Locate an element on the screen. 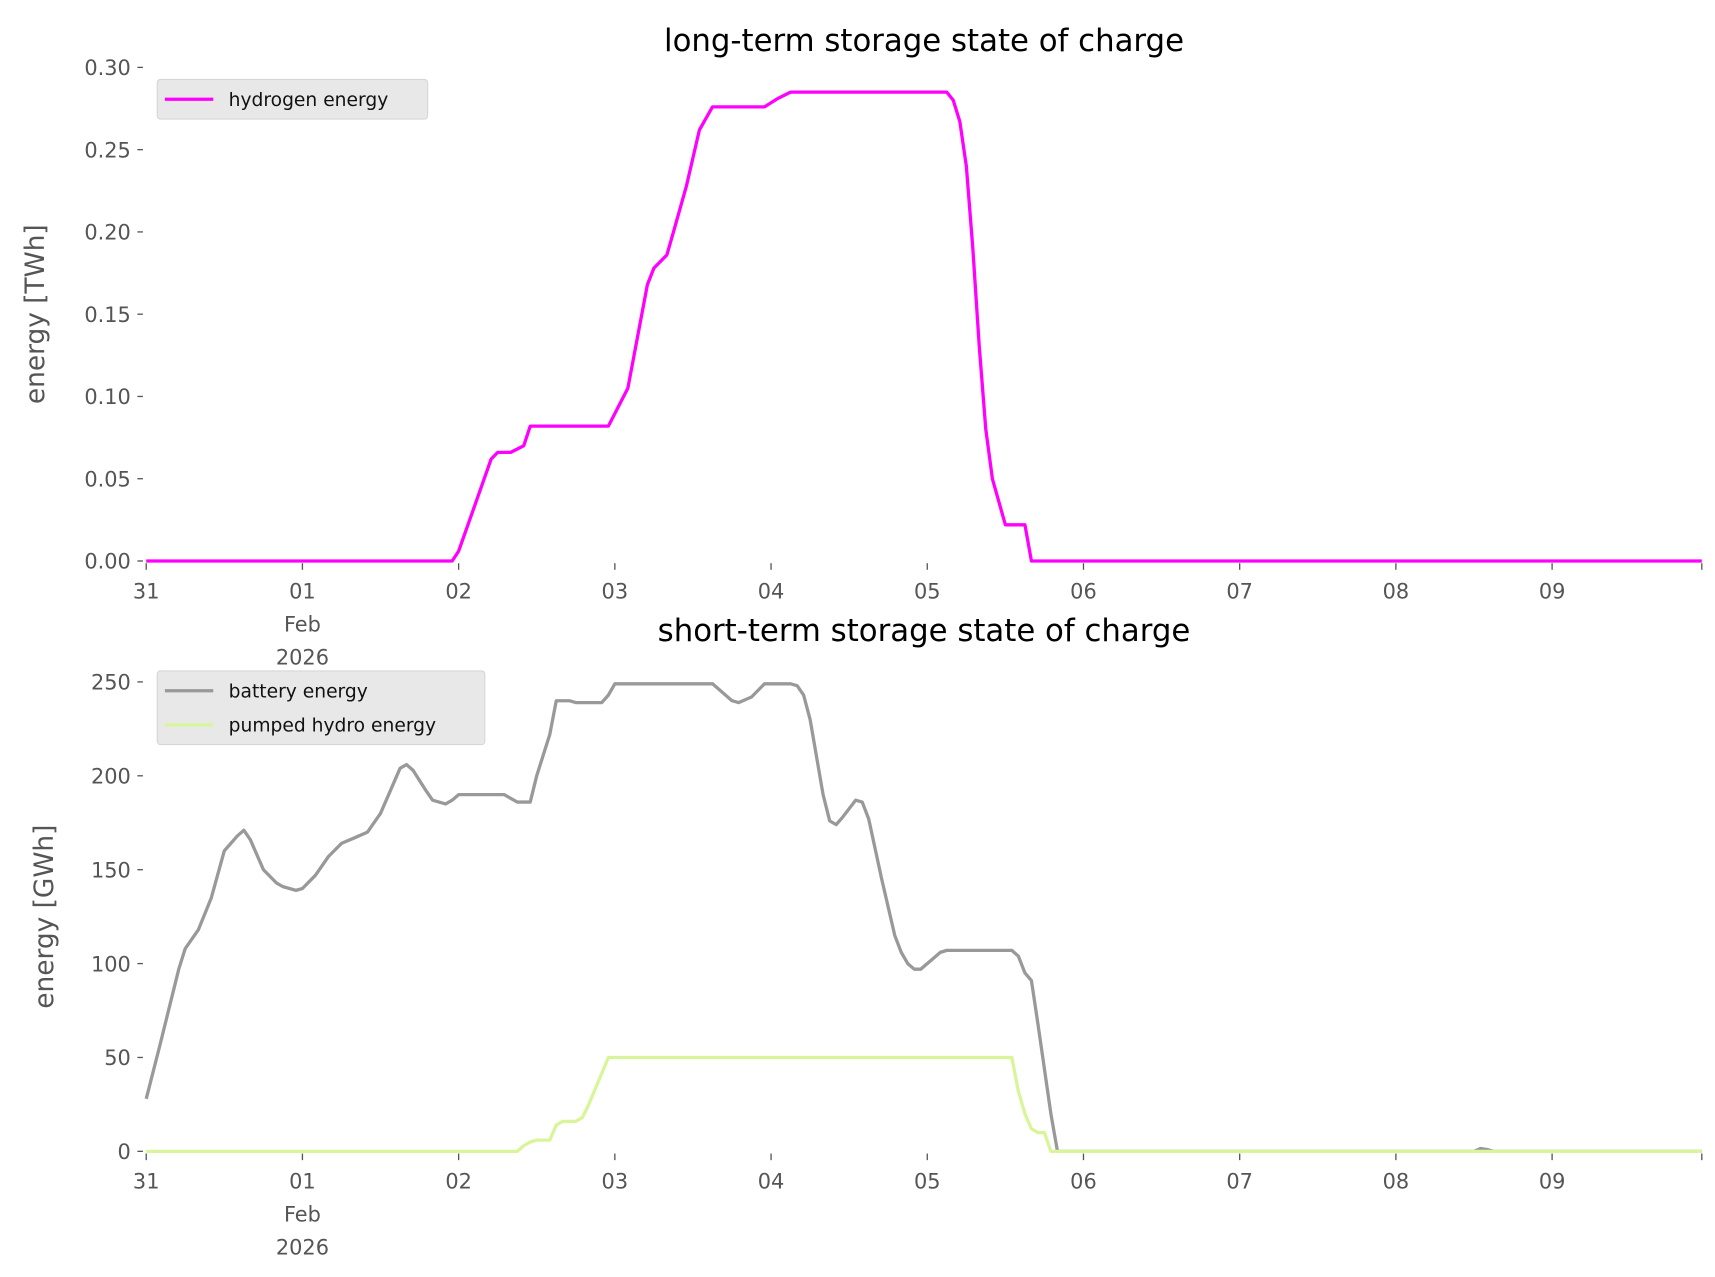 The width and height of the screenshot is (1715, 1277). y-tick-label: 0.30 is located at coordinates (107, 68).